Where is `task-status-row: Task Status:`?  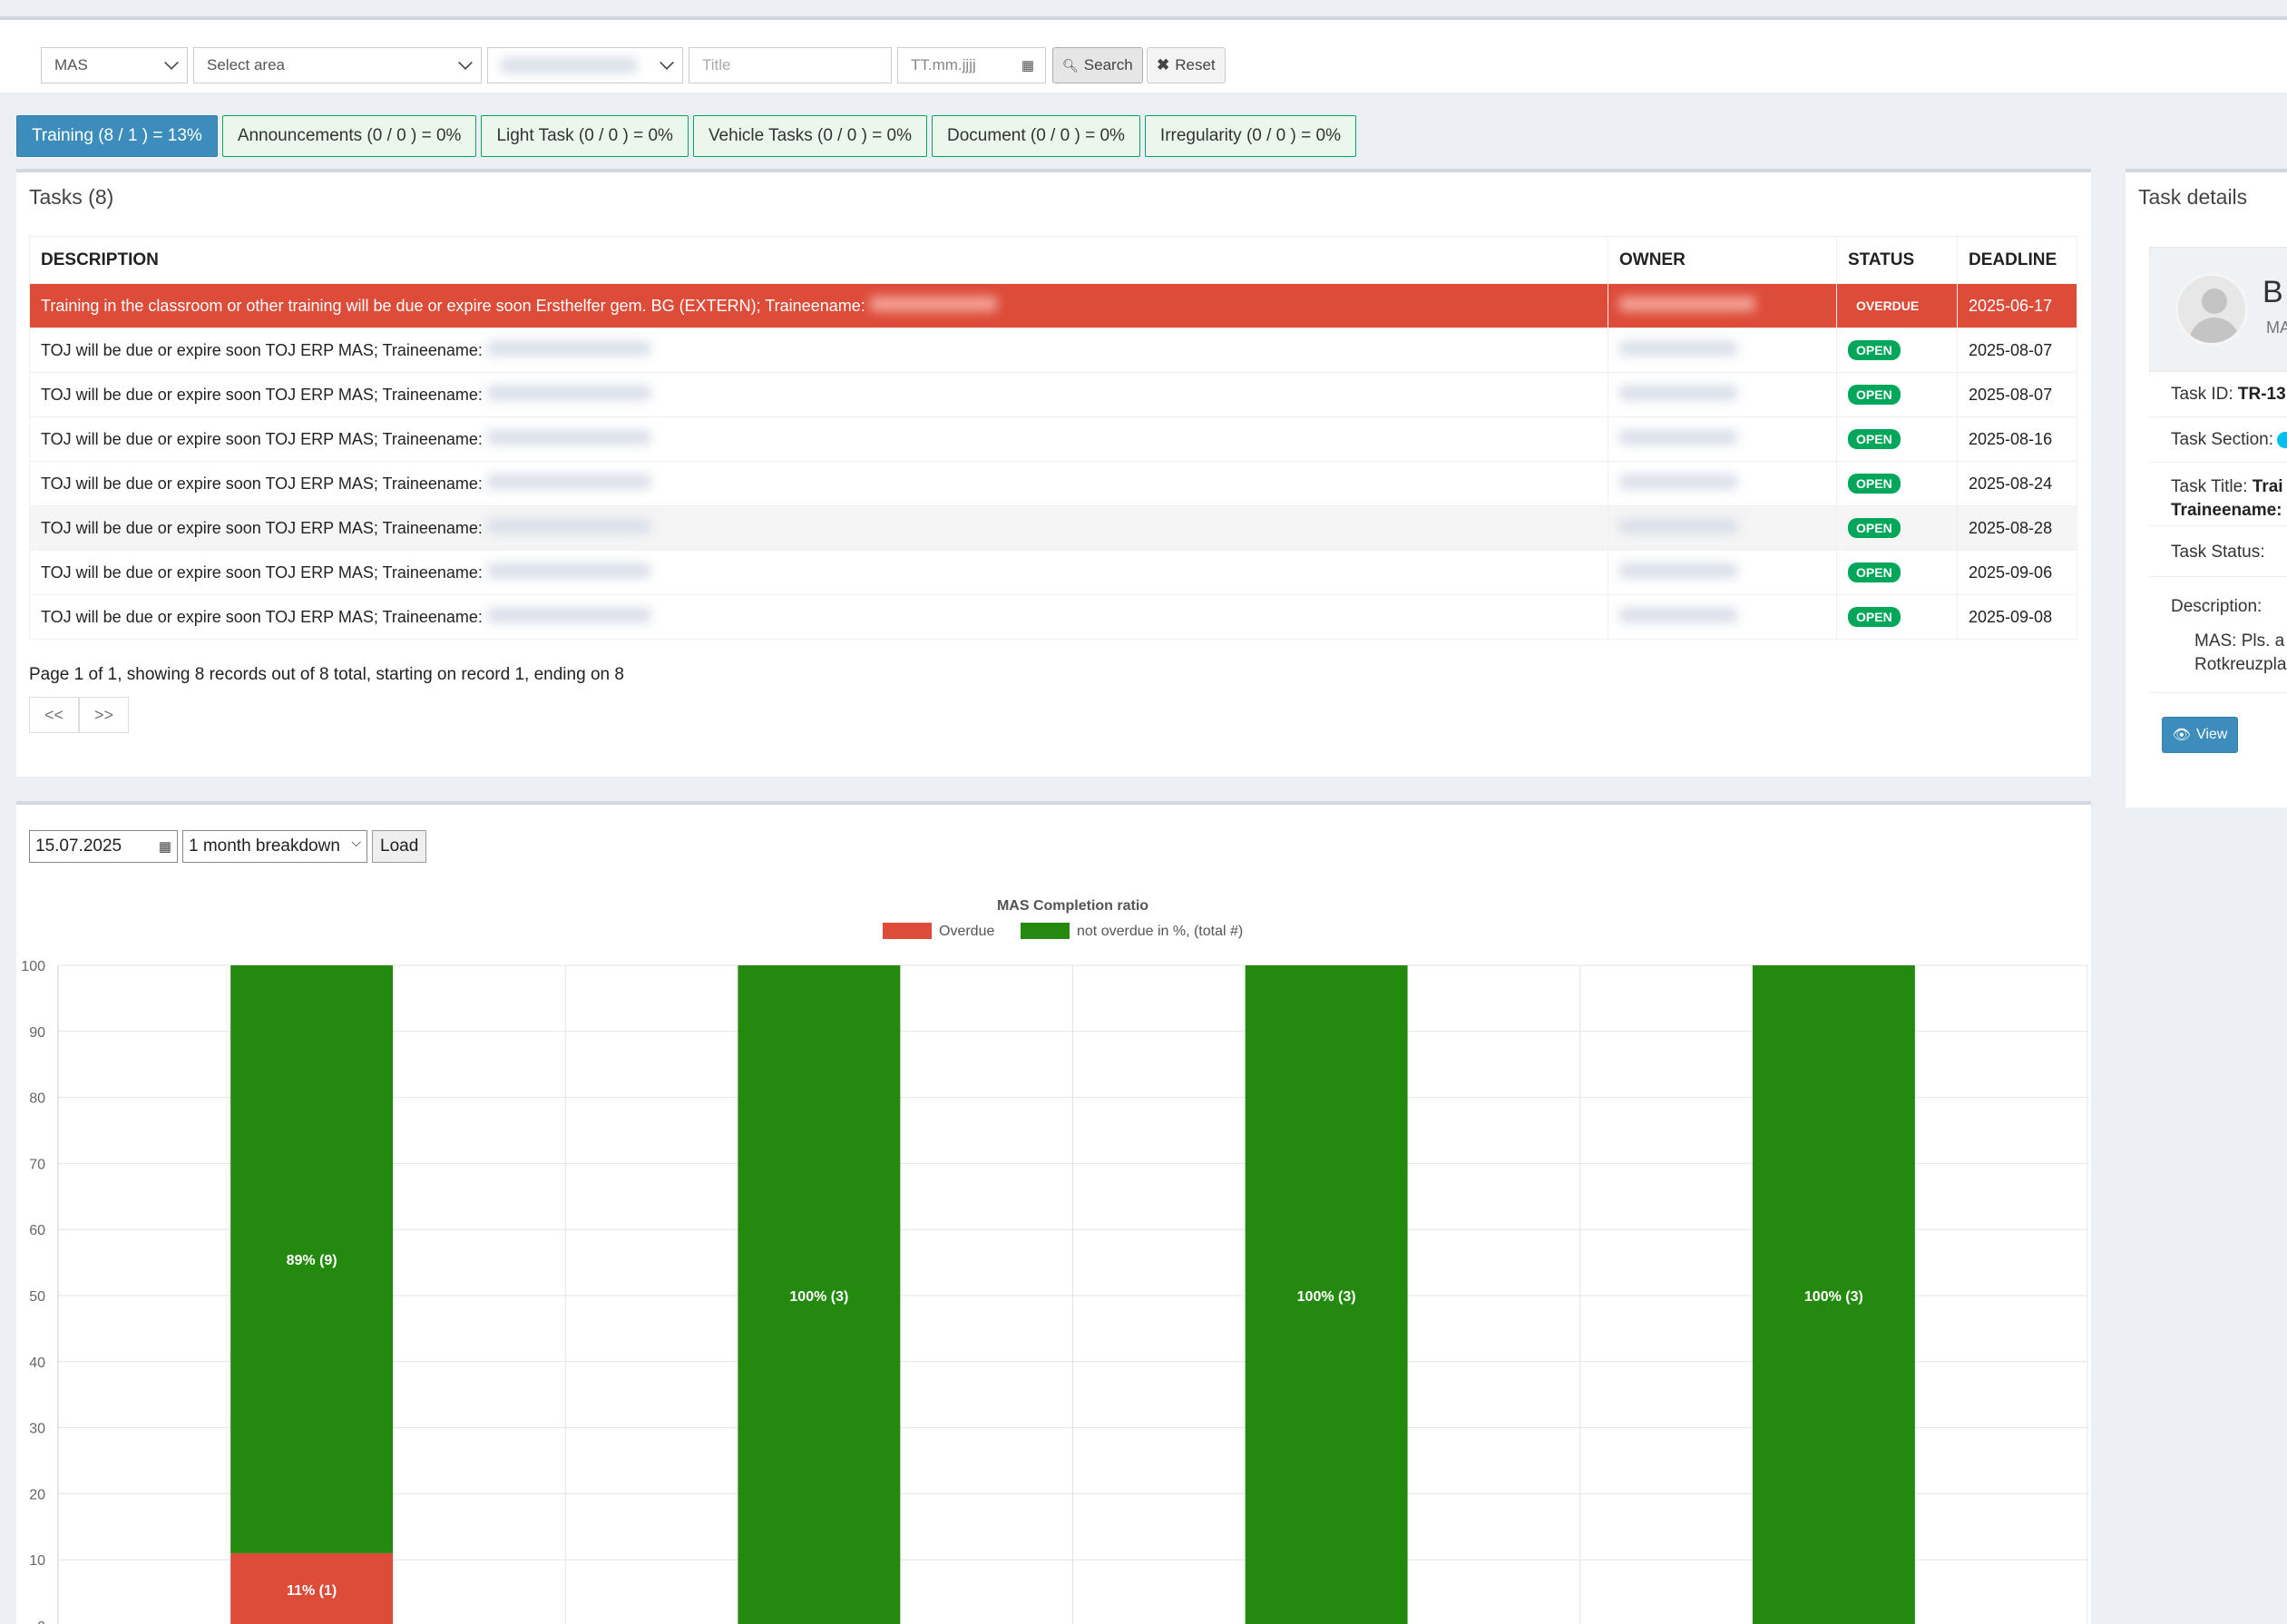 task-status-row: Task Status: is located at coordinates (2218, 551).